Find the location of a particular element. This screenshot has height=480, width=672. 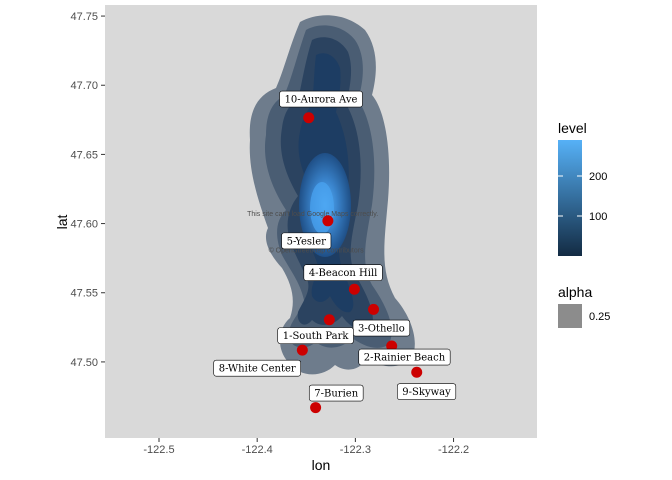

legend-level: level 100 200 is located at coordinates (582, 188).